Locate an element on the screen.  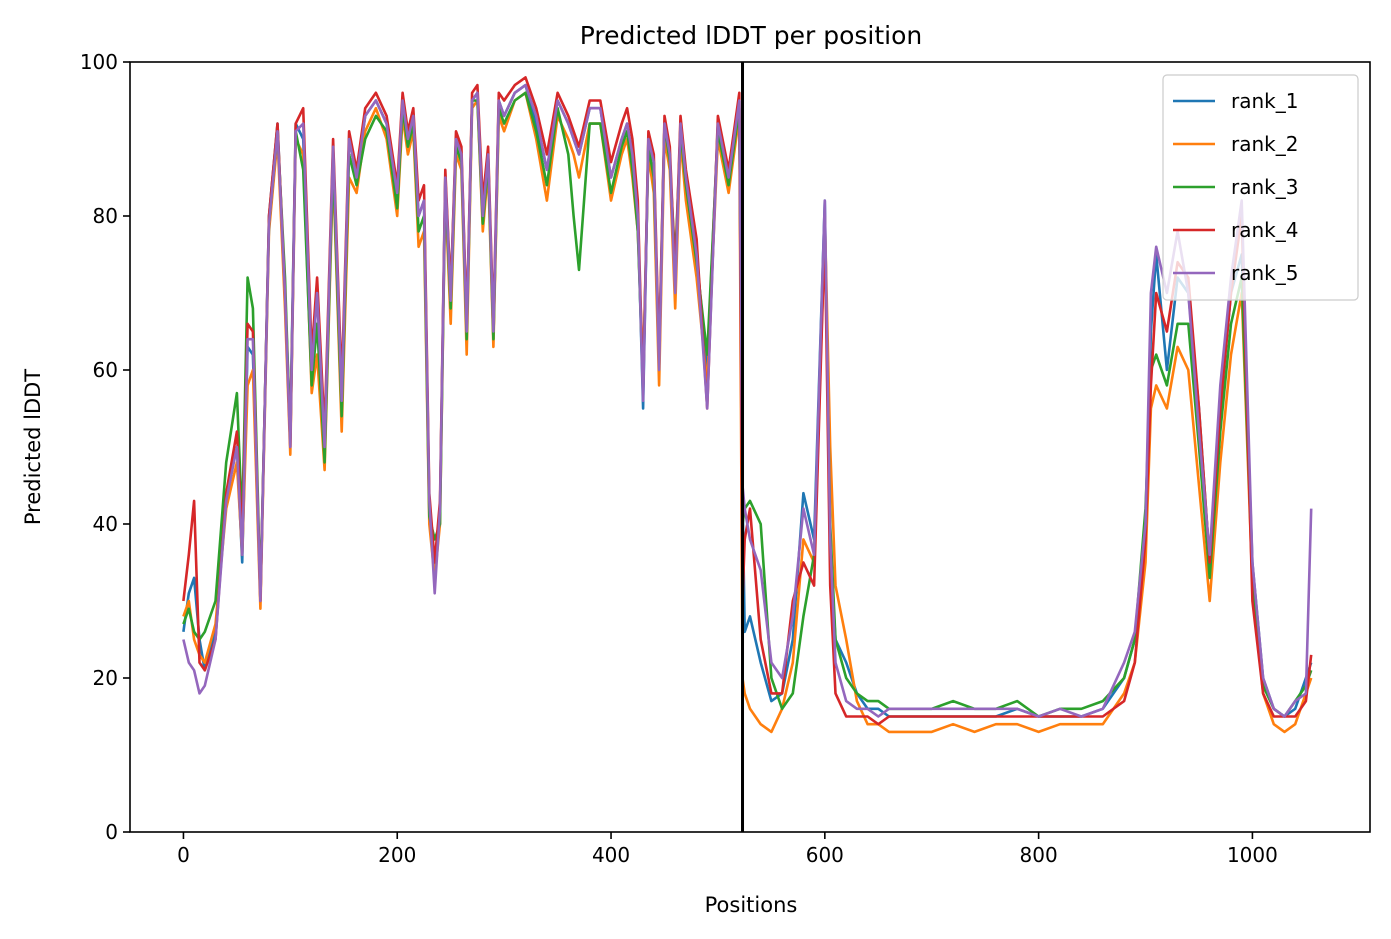
x-tick-label: 1000 is located at coordinates (1252, 855).